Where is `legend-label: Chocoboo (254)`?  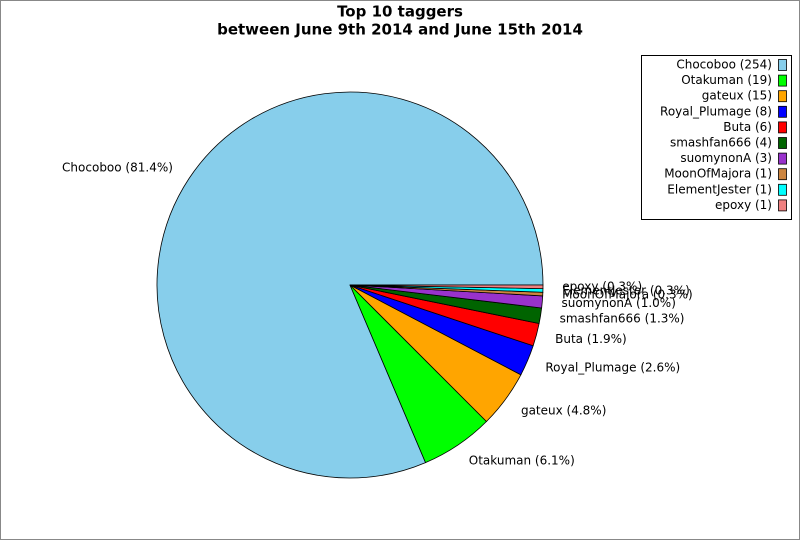 legend-label: Chocoboo (254) is located at coordinates (724, 65).